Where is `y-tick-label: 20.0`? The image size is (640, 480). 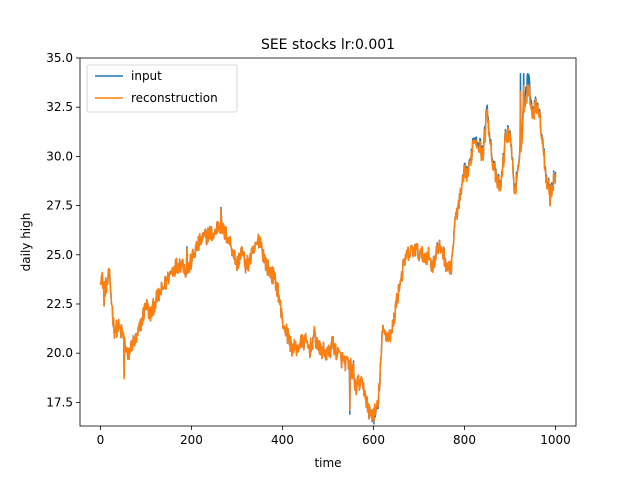
y-tick-label: 20.0 is located at coordinates (59, 353).